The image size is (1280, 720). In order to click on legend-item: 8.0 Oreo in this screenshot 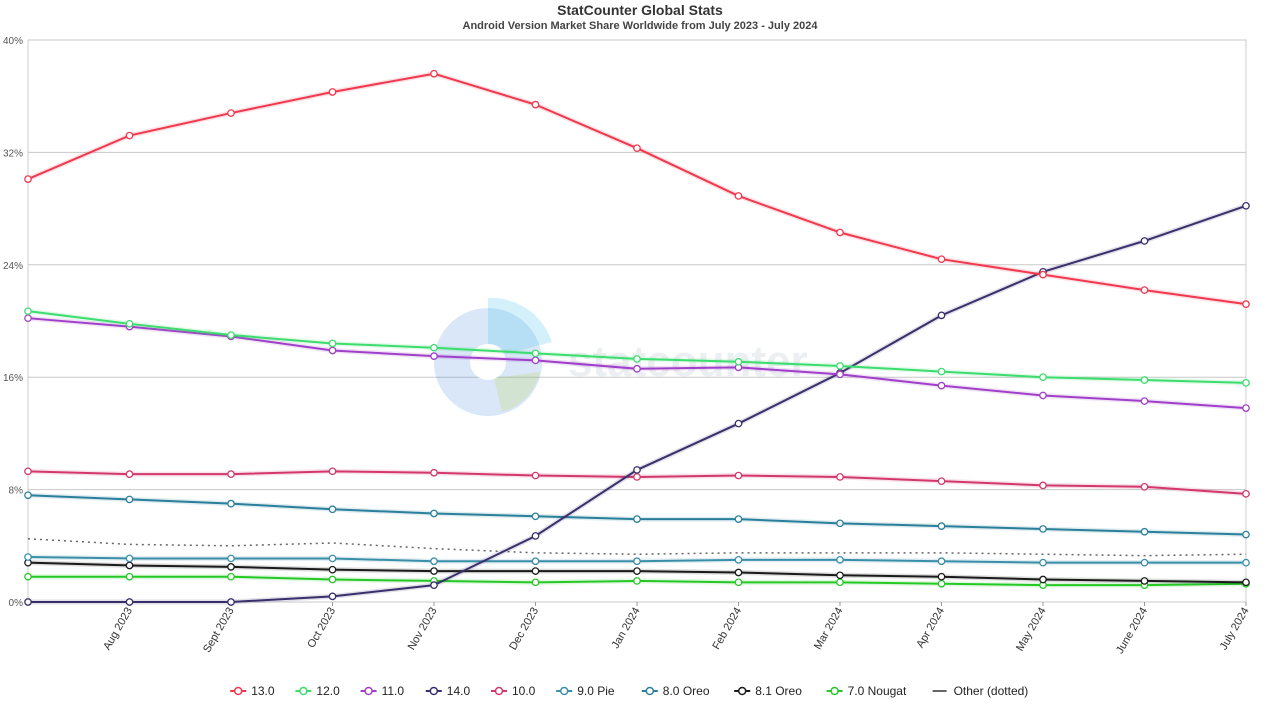, I will do `click(675, 691)`.